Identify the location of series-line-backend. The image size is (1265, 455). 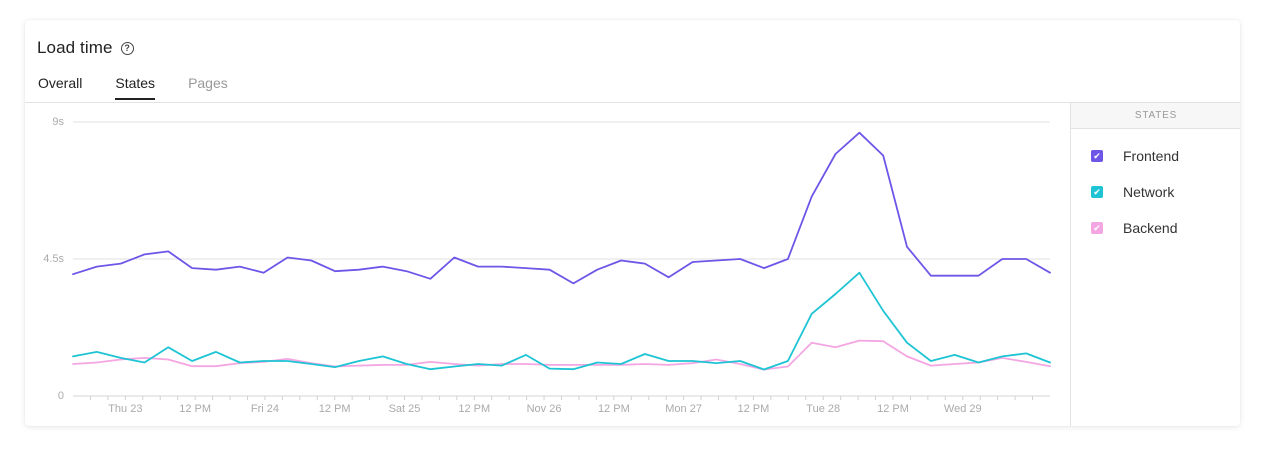
(561, 355).